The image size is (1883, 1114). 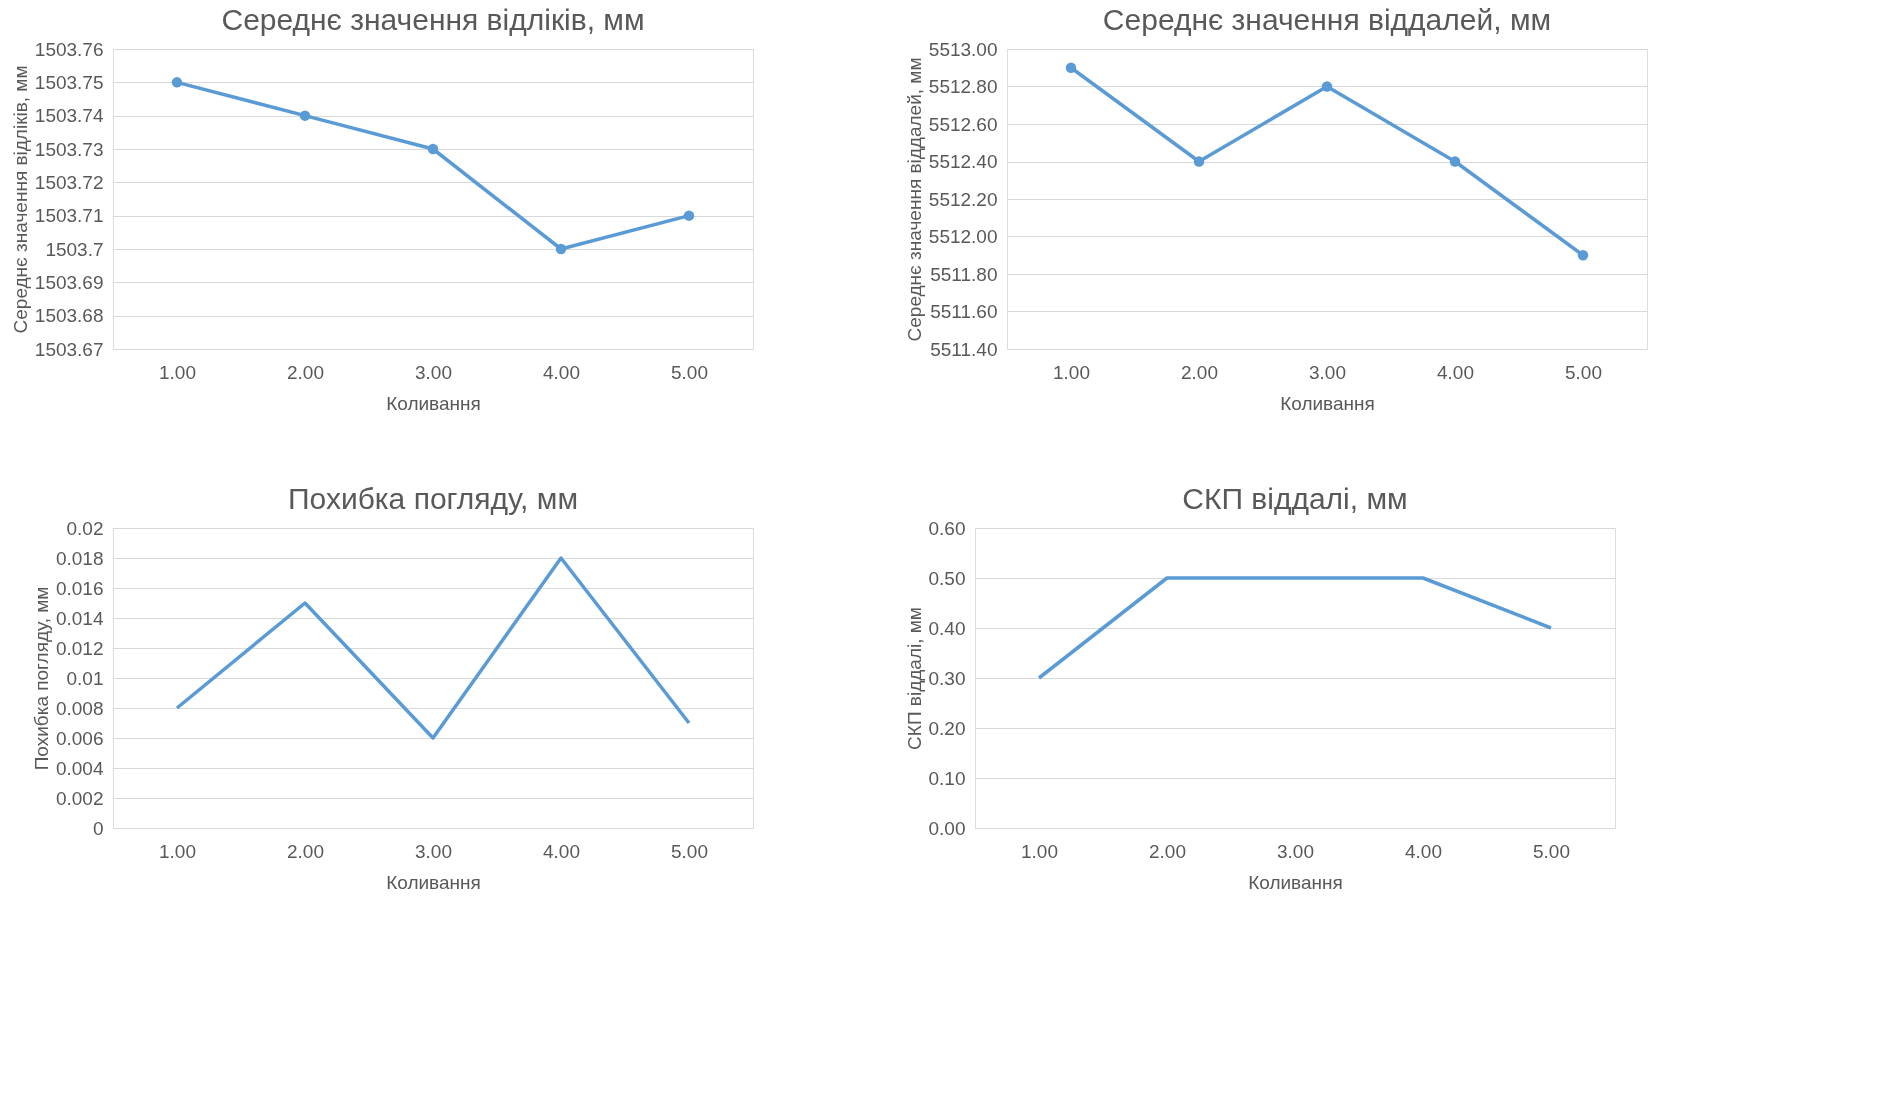 What do you see at coordinates (914, 199) in the screenshot?
I see `y-axis-title: Середнє значення віддалей, мм` at bounding box center [914, 199].